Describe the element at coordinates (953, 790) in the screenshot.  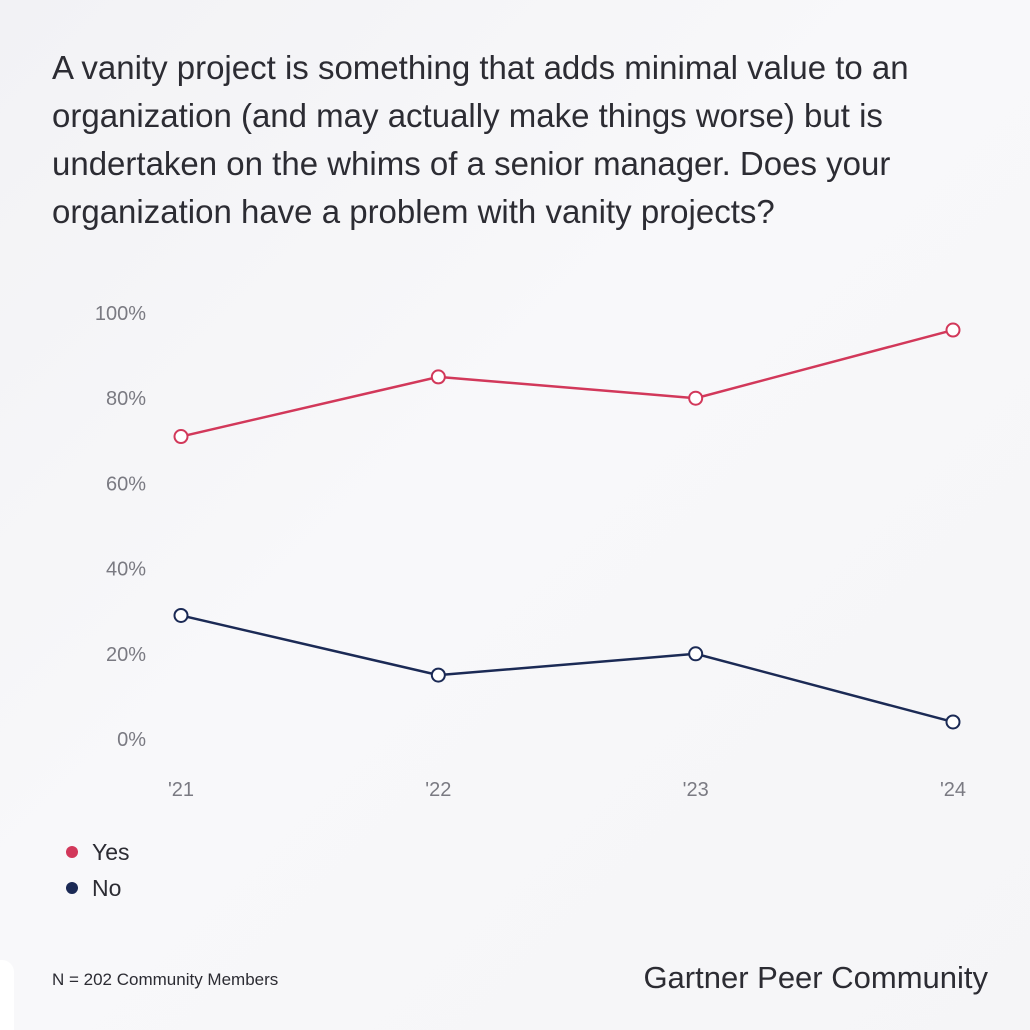
I see `x-tick-label: '24` at that location.